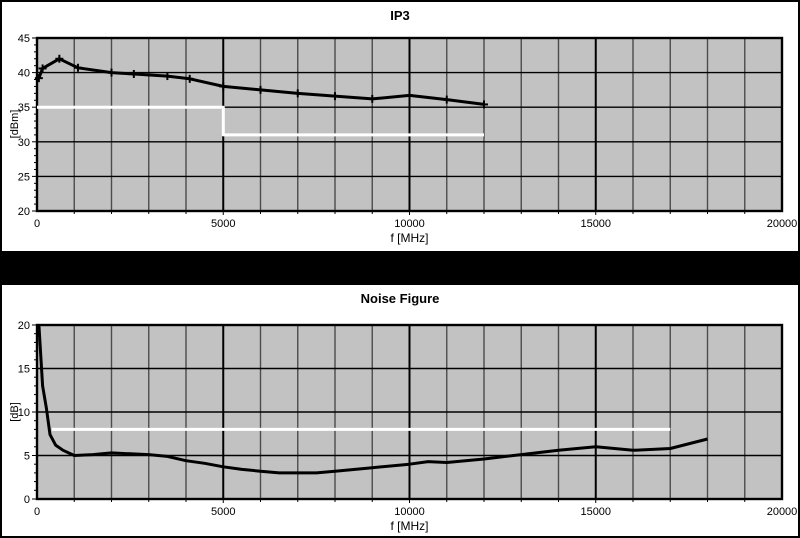  I want to click on noise-figure-y-tick-labels: 0 5 10 15 20, so click(24, 413).